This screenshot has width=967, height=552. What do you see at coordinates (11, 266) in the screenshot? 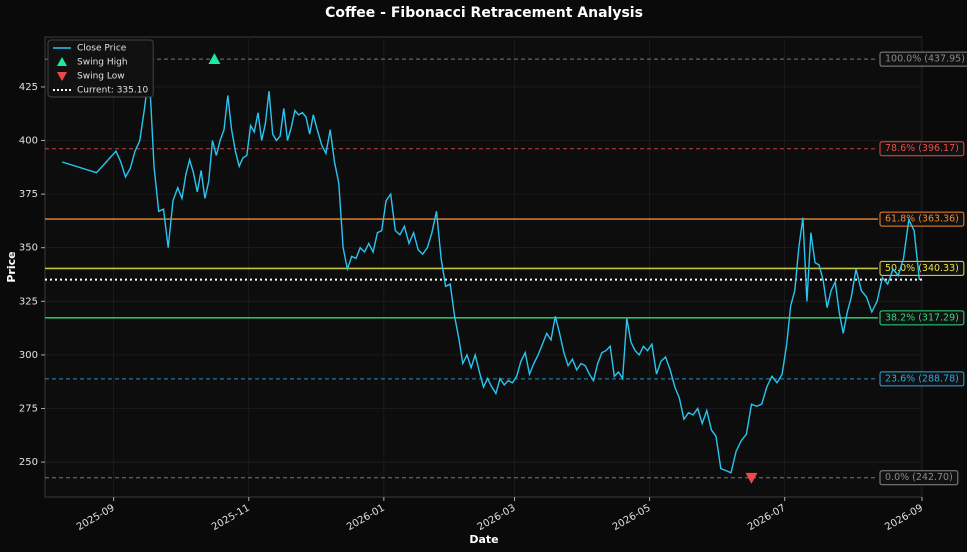
I see `y-axis-label: Price` at bounding box center [11, 266].